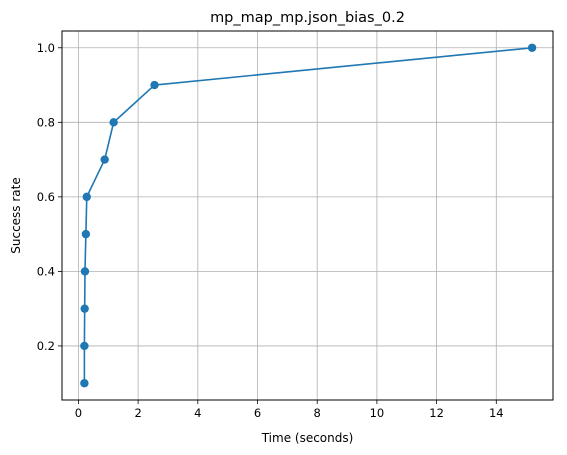 The width and height of the screenshot is (567, 455). I want to click on chart-title: mp_map_mp.json_bias_0.2, so click(307, 18).